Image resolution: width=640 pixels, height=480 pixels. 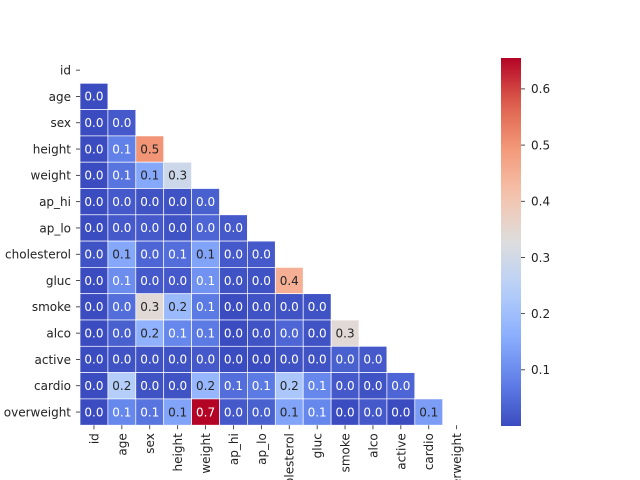 What do you see at coordinates (93, 307) in the screenshot?
I see `cell-value-smoke-id: 0.0` at bounding box center [93, 307].